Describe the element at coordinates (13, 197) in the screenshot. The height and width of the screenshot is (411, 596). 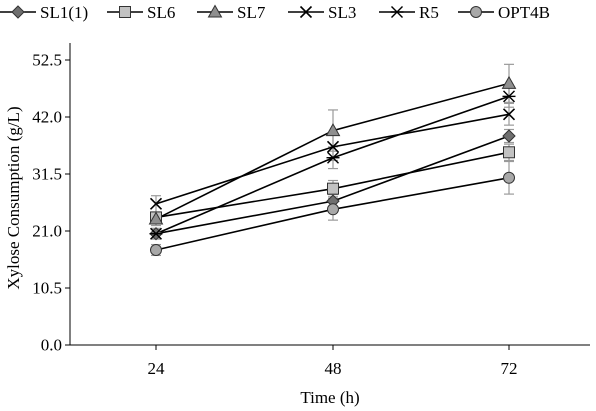
I see `y-axis-label: Xylose Consumption (g/L)` at that location.